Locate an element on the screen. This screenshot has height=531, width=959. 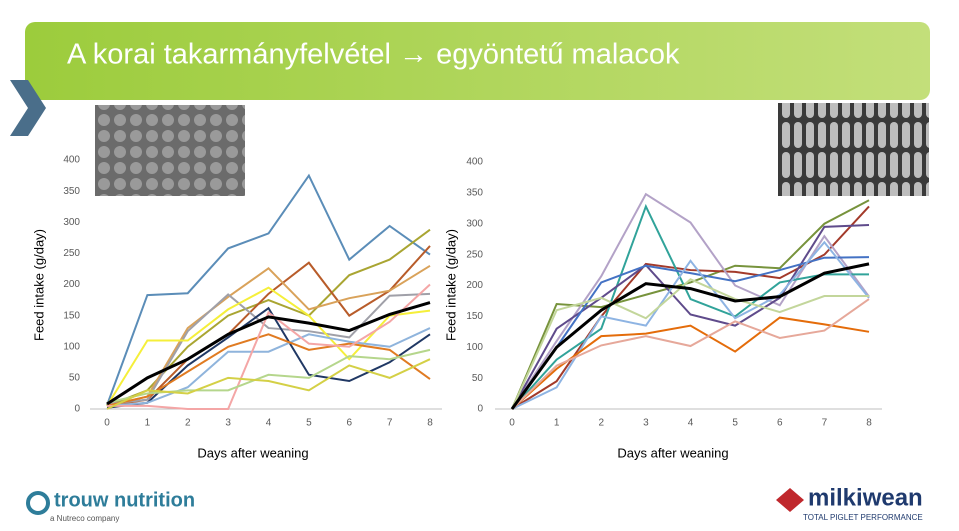
sem-photo-left is located at coordinates (170, 150).